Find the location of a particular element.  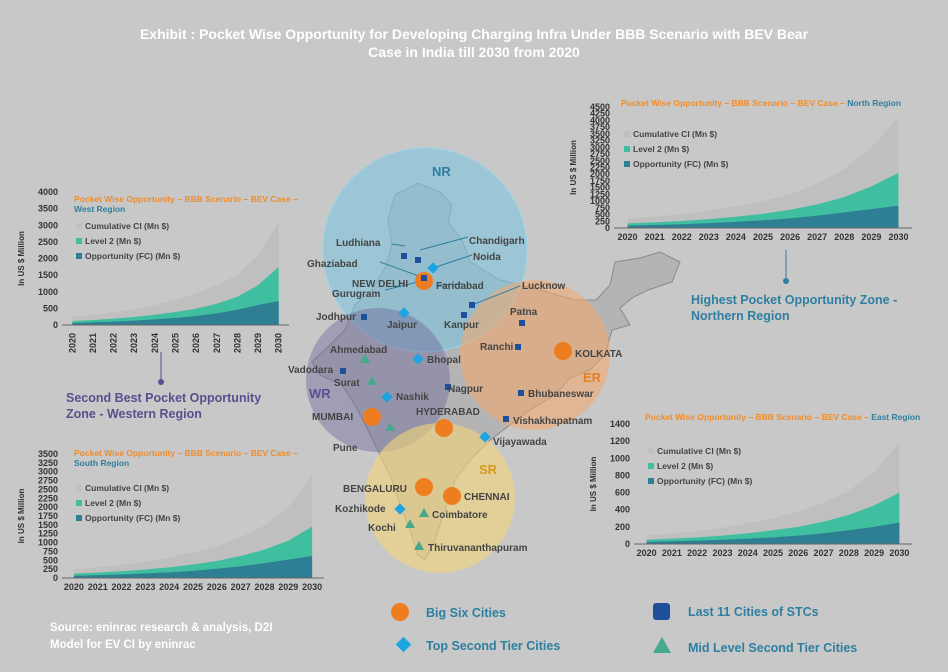

chart-south-legend-label: Cumulative CI (Mn $) is located at coordinates (127, 488).